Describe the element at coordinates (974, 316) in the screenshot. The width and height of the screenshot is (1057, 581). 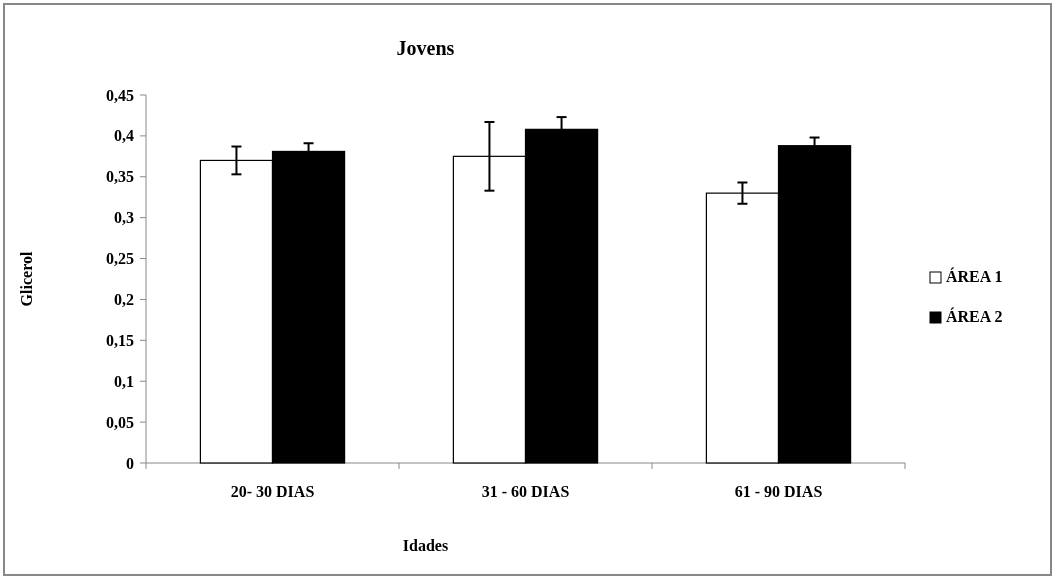
I see `legend-label: ÁREA 2` at that location.